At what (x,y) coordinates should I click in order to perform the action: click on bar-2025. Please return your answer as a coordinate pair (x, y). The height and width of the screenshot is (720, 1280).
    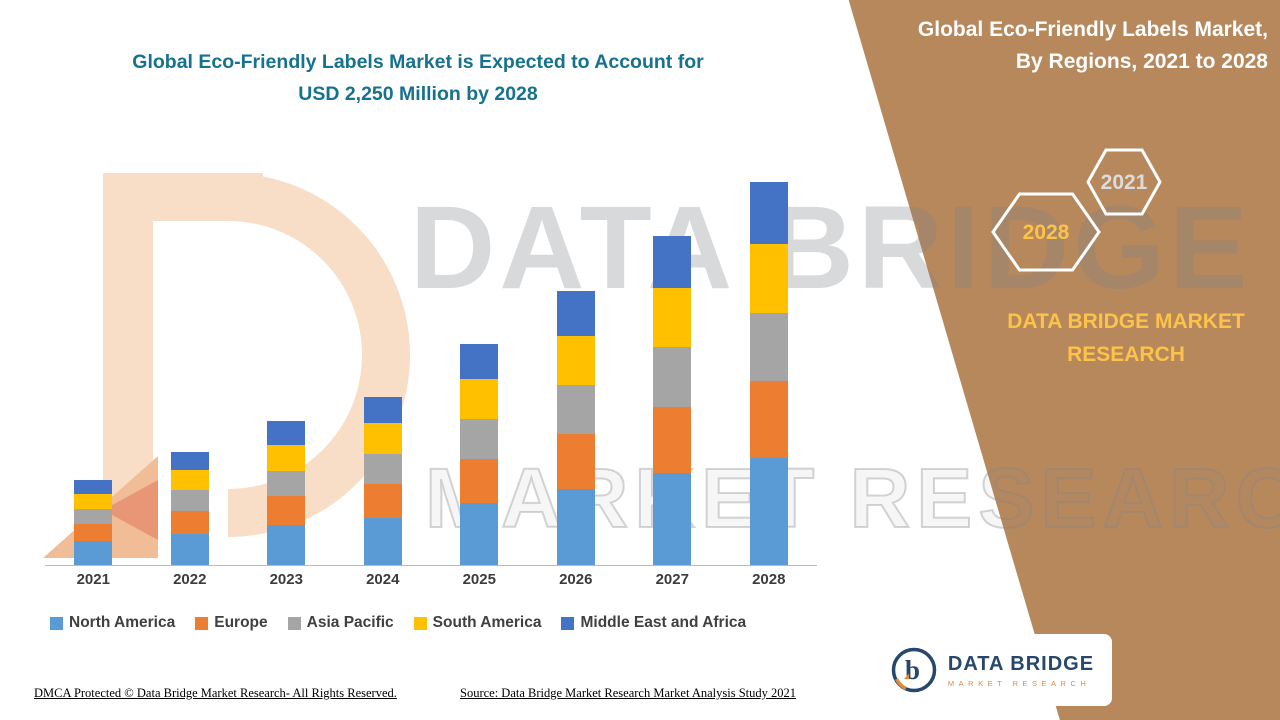
    Looking at the image, I should click on (479, 454).